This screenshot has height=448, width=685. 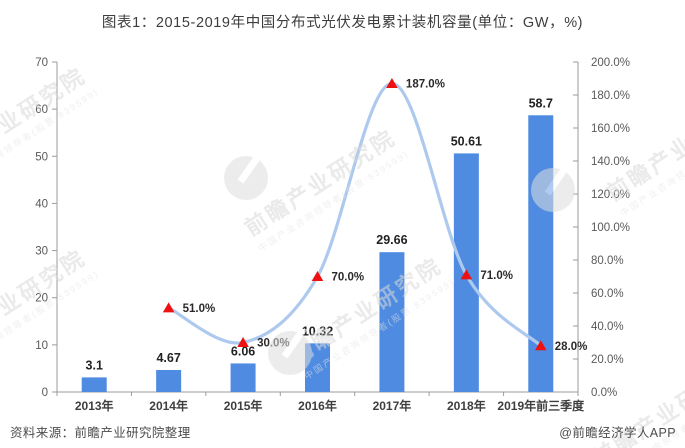 I want to click on growth-value-label: 70.0%, so click(x=348, y=278).